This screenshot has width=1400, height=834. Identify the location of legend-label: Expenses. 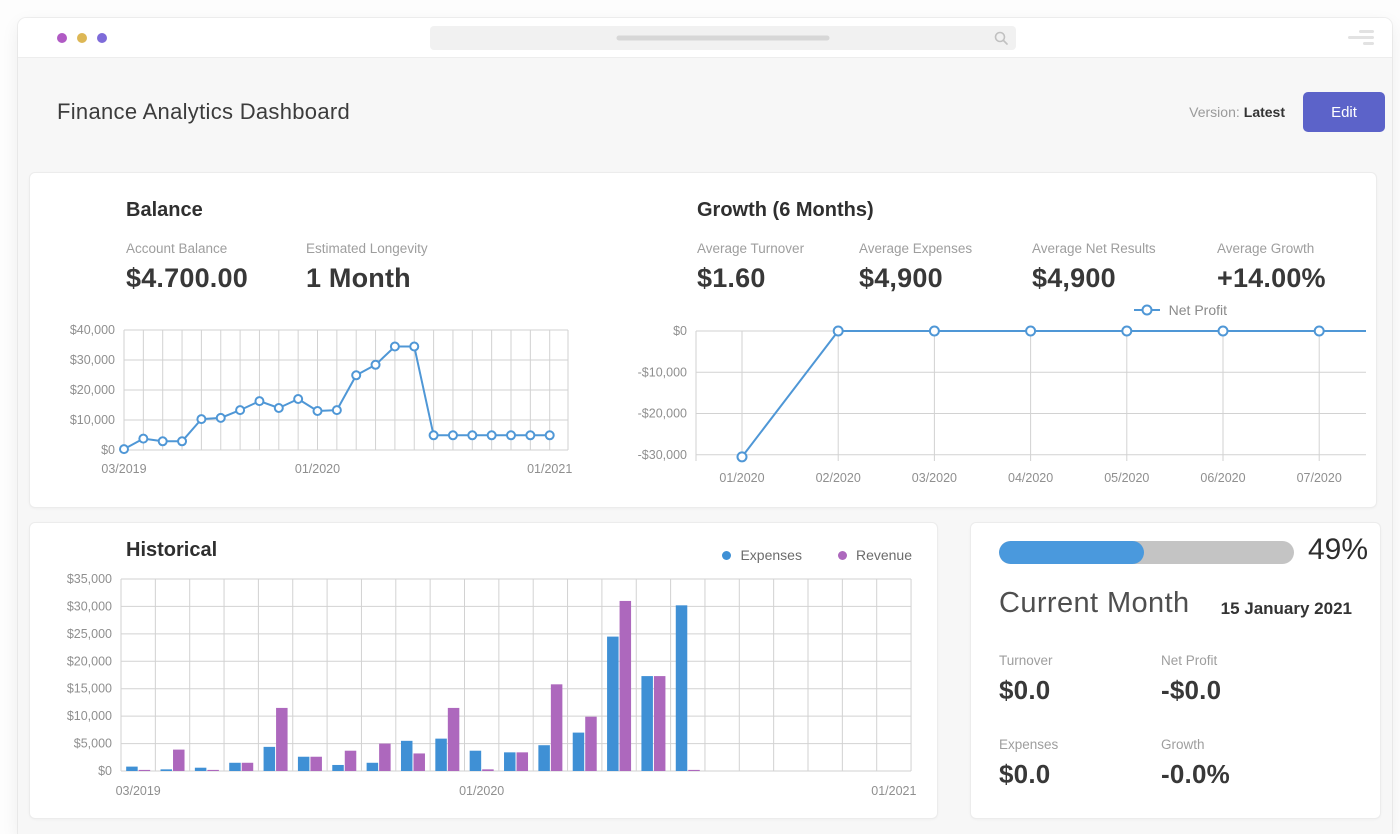
(771, 555).